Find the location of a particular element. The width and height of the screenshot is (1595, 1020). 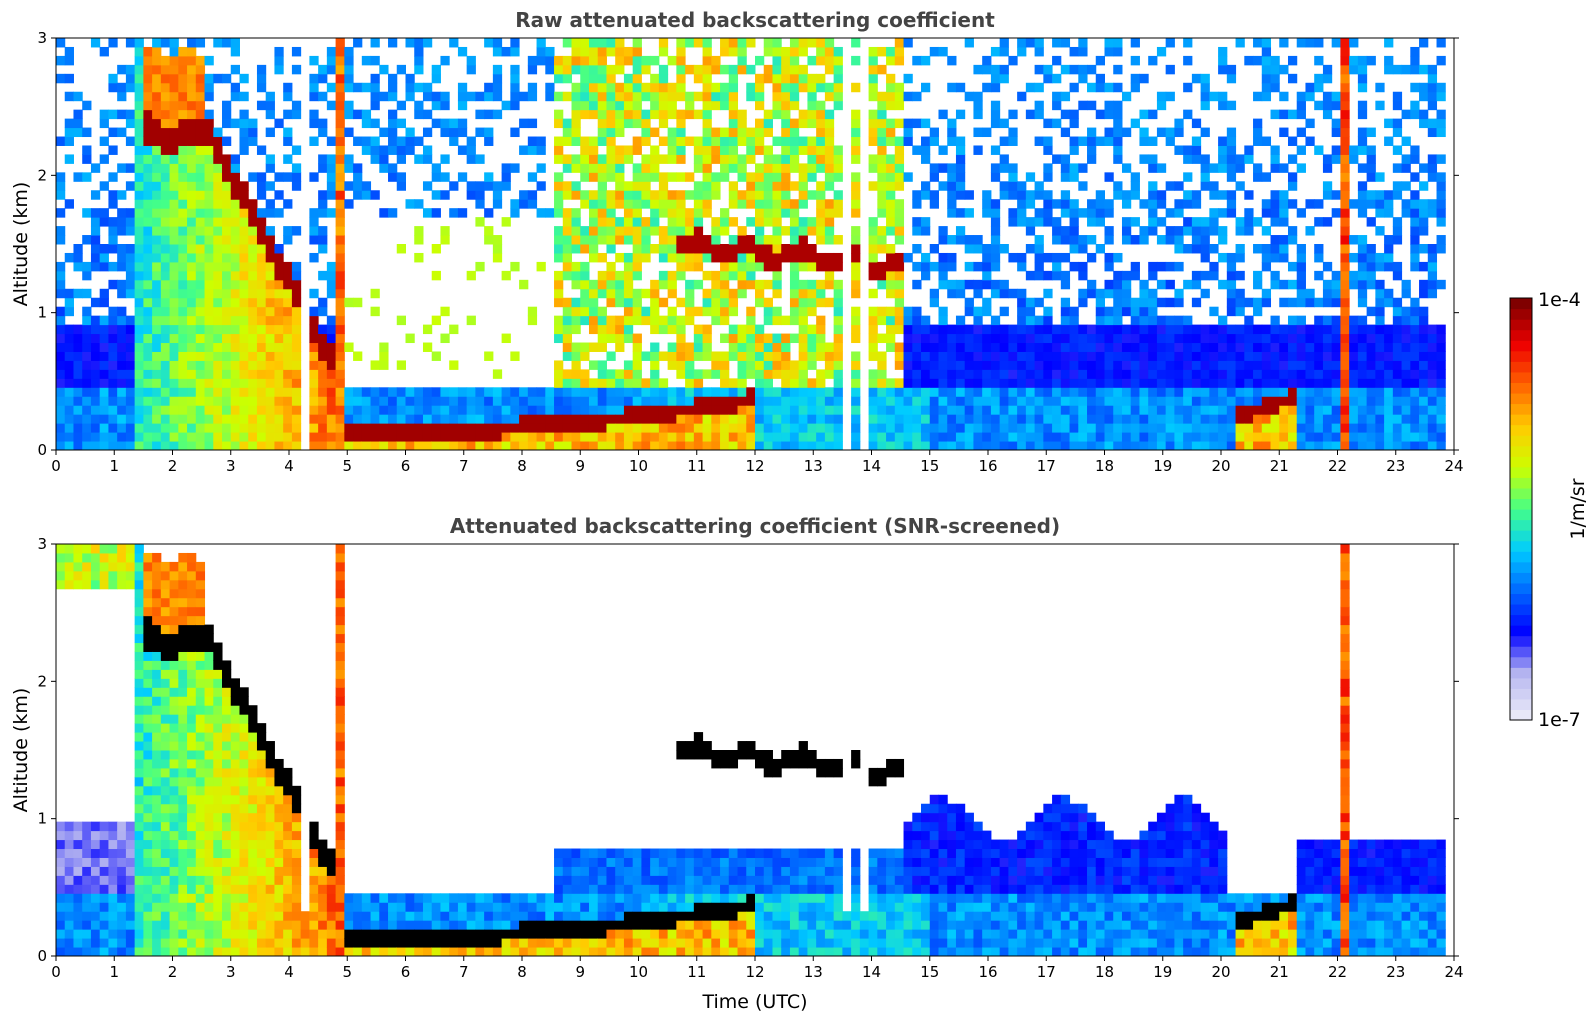

x-tick-label: 22 is located at coordinates (1337, 466).